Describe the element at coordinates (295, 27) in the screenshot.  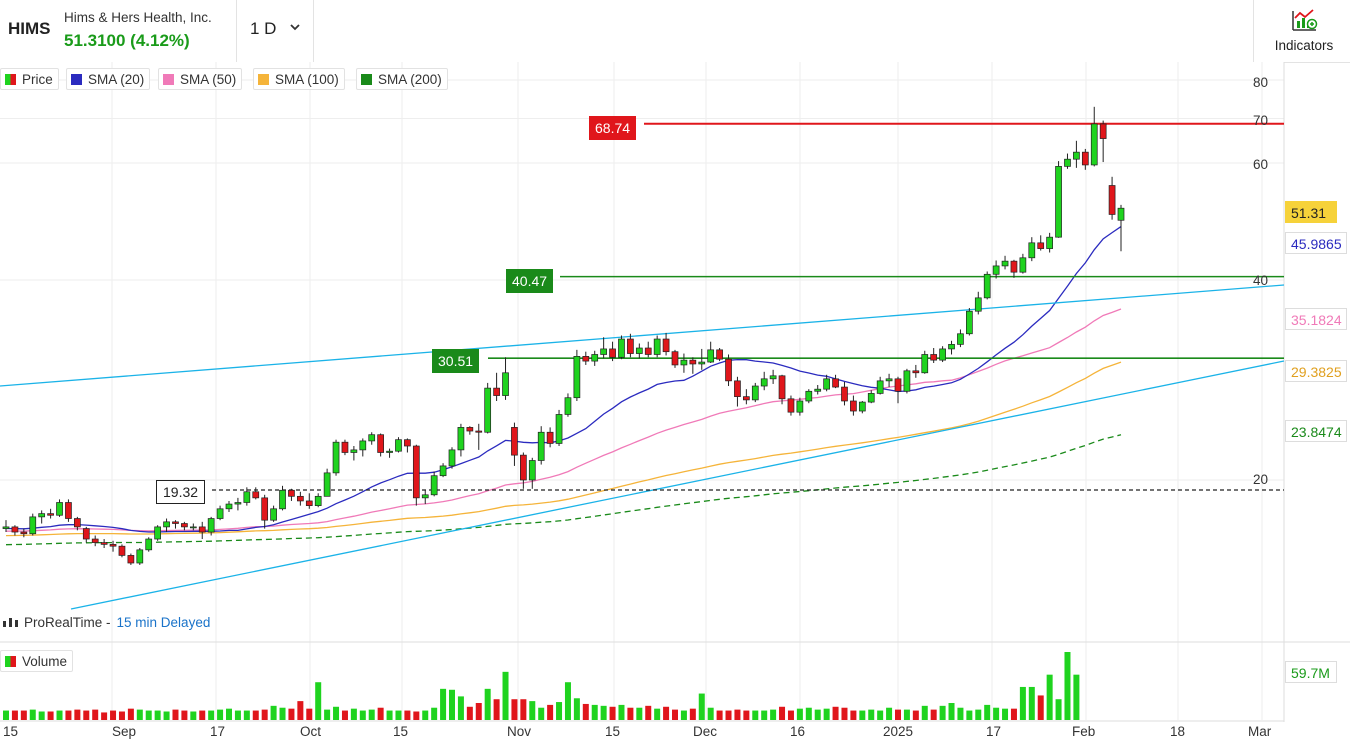
I see `chevron-down-icon` at that location.